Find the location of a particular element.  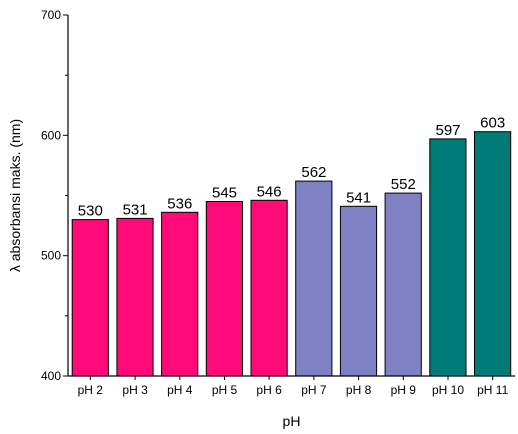

y-tick-label: 500 is located at coordinates (51, 256).